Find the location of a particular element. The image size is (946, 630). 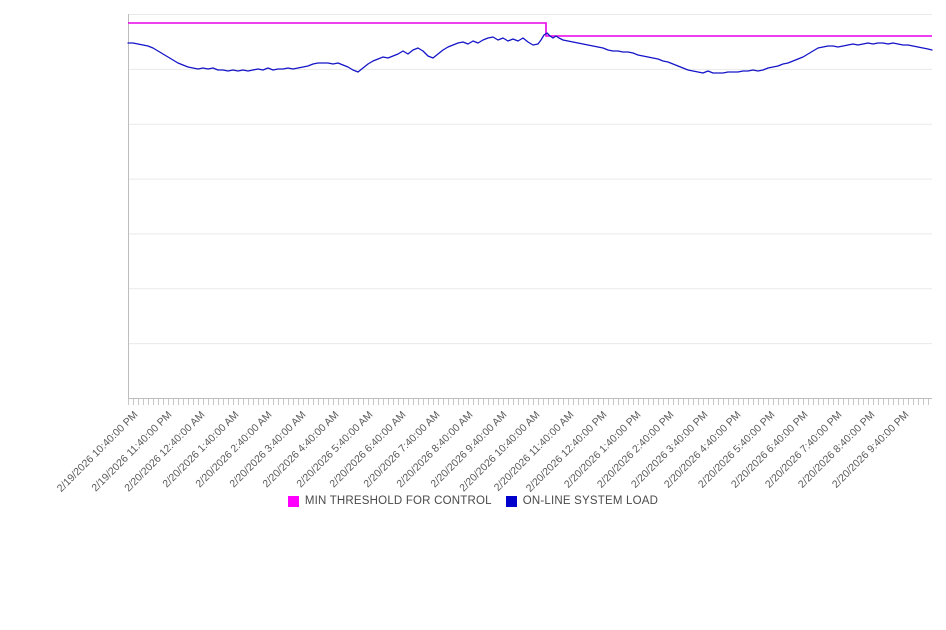

legend-item-min-threshold-for-control: MIN THRESHOLD FOR CONTROL is located at coordinates (389, 501).